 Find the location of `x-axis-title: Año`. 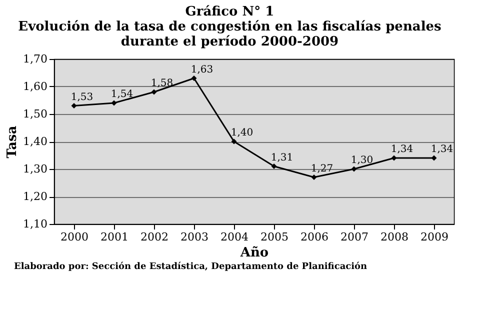

x-axis-title: Año is located at coordinates (254, 253).